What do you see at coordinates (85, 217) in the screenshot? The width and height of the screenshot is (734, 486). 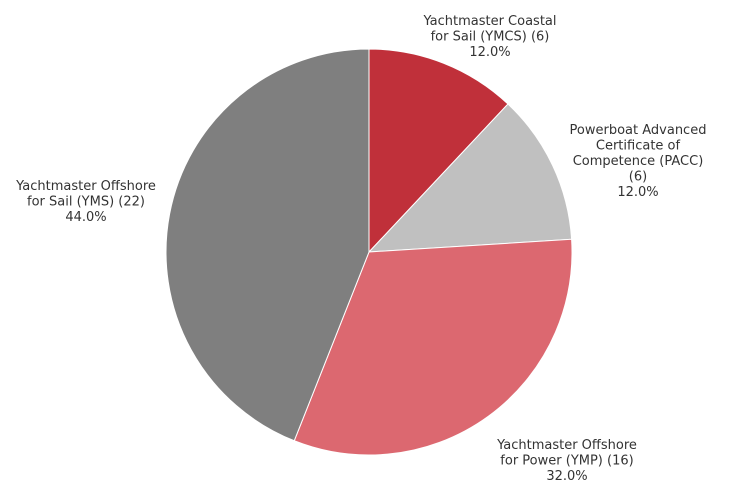 I see `slice-percent-label: 44.0%` at bounding box center [85, 217].